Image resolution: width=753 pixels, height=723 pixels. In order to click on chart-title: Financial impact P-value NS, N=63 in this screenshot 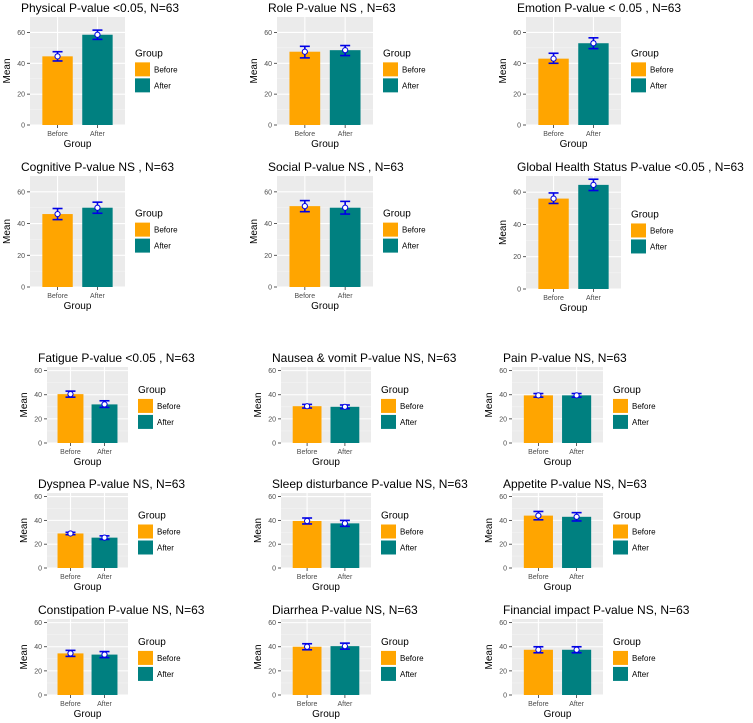, I will do `click(596, 610)`.